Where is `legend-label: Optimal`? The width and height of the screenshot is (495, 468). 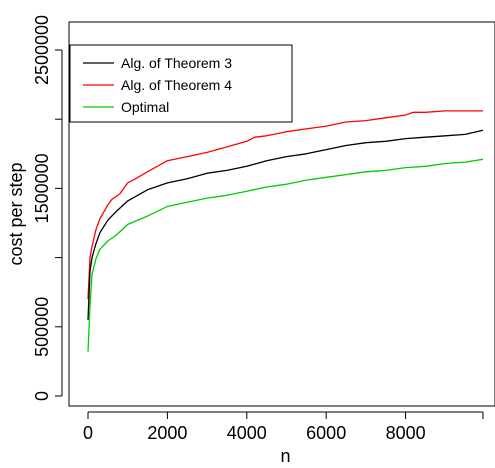
legend-label: Optimal is located at coordinates (145, 107).